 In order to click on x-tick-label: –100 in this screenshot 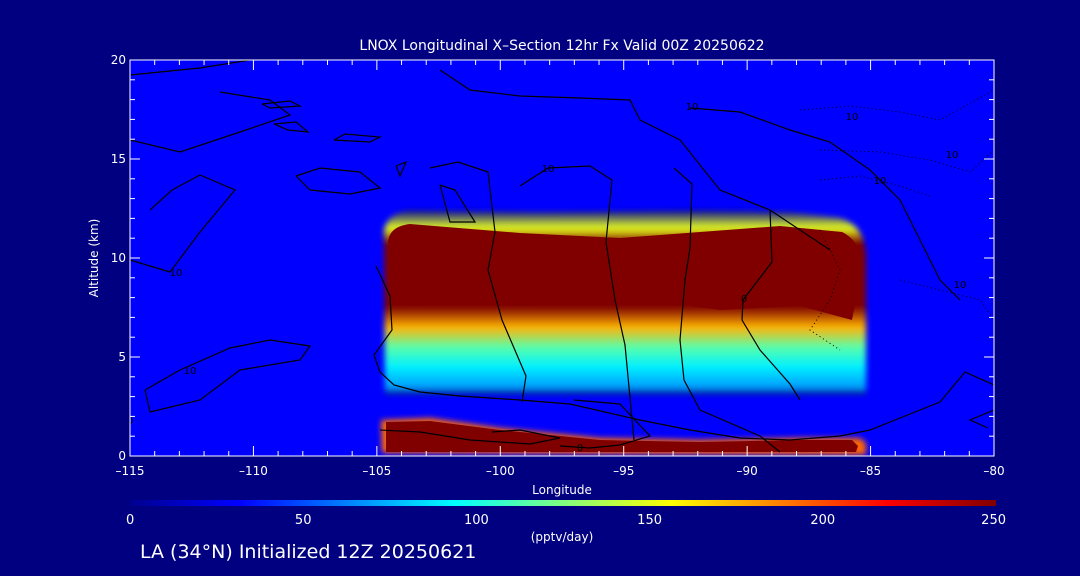, I will do `click(500, 471)`.